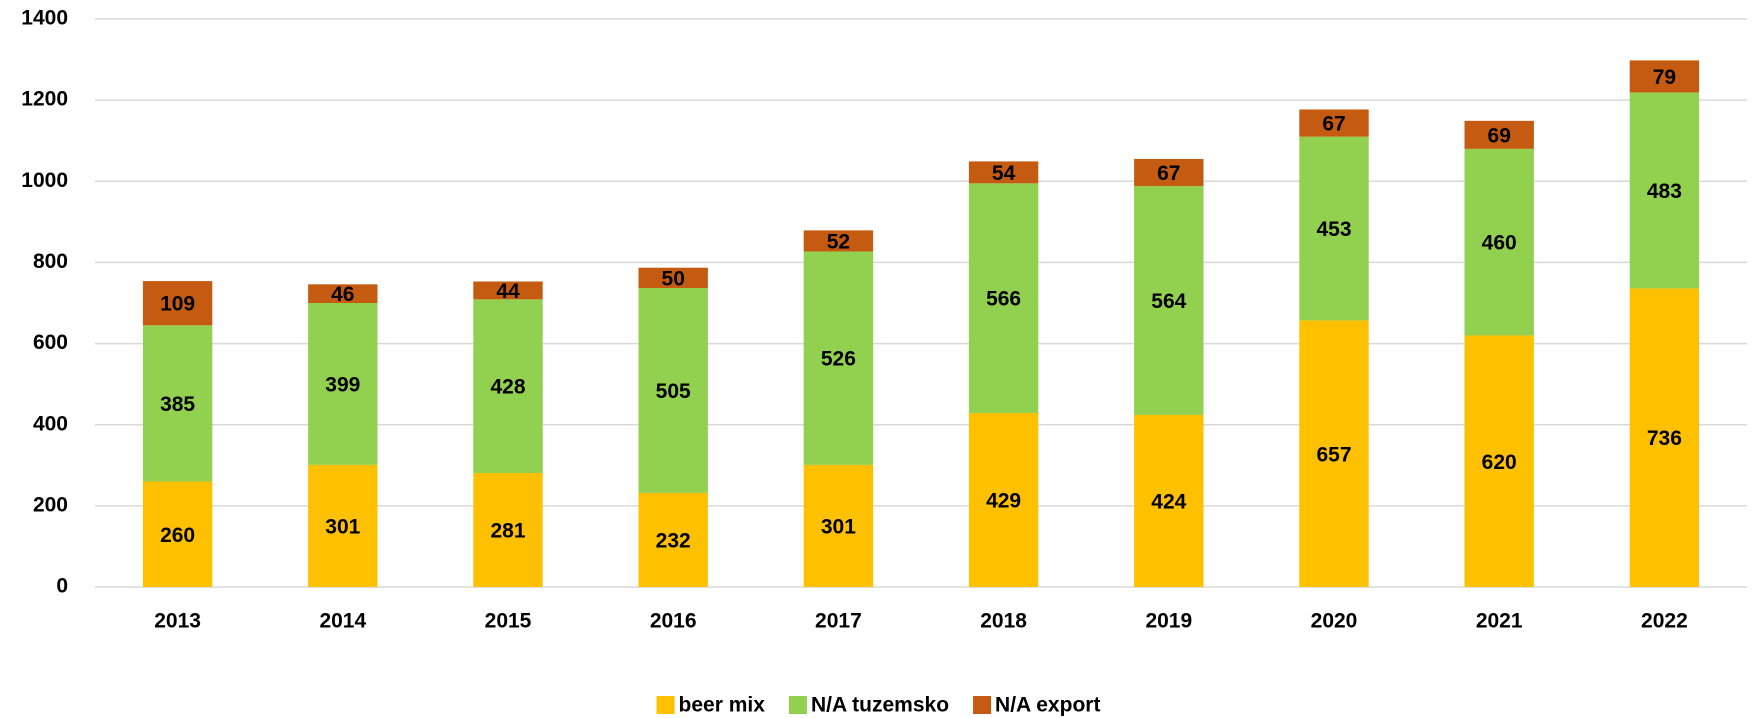  What do you see at coordinates (1168, 621) in the screenshot?
I see `x-tick-label: 2019` at bounding box center [1168, 621].